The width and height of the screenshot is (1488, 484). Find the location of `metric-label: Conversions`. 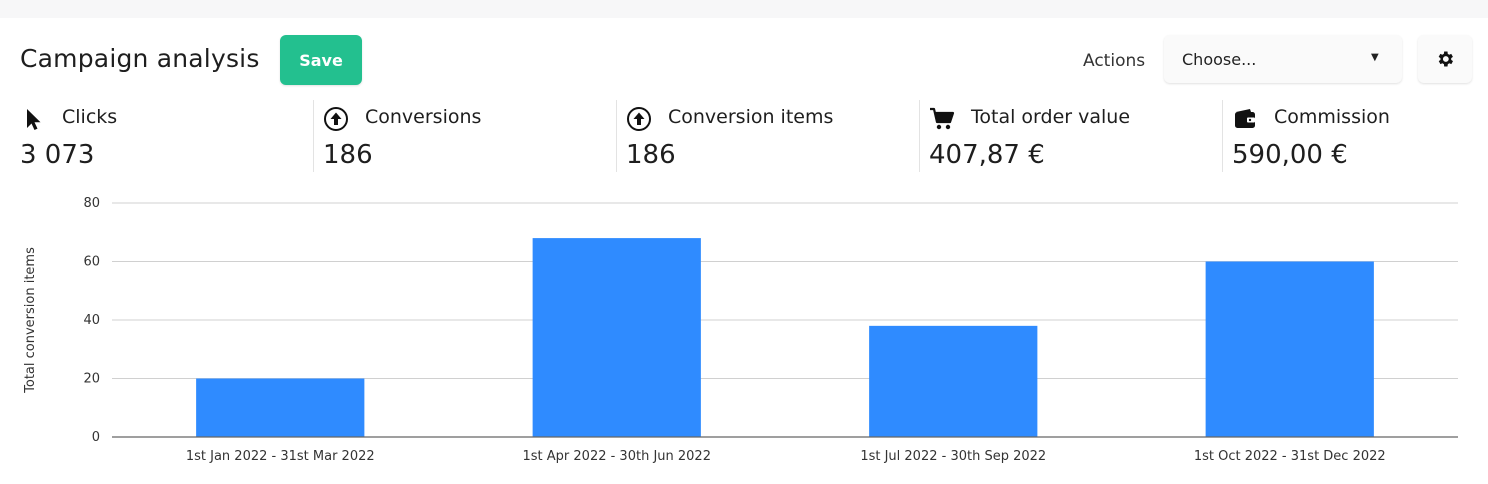

metric-label: Conversions is located at coordinates (423, 117).